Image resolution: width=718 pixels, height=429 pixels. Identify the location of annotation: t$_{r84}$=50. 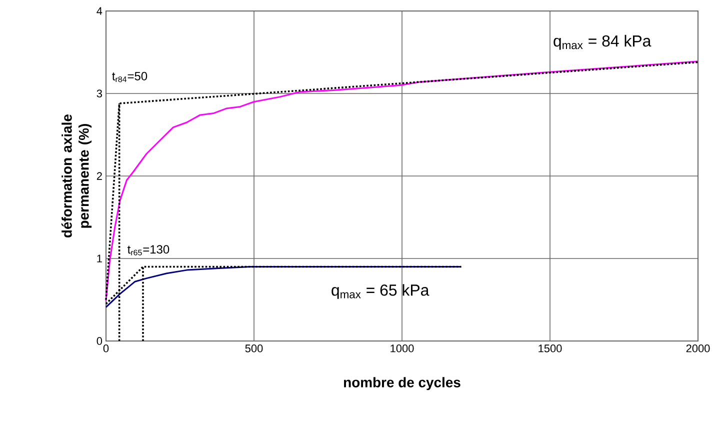
(130, 77).